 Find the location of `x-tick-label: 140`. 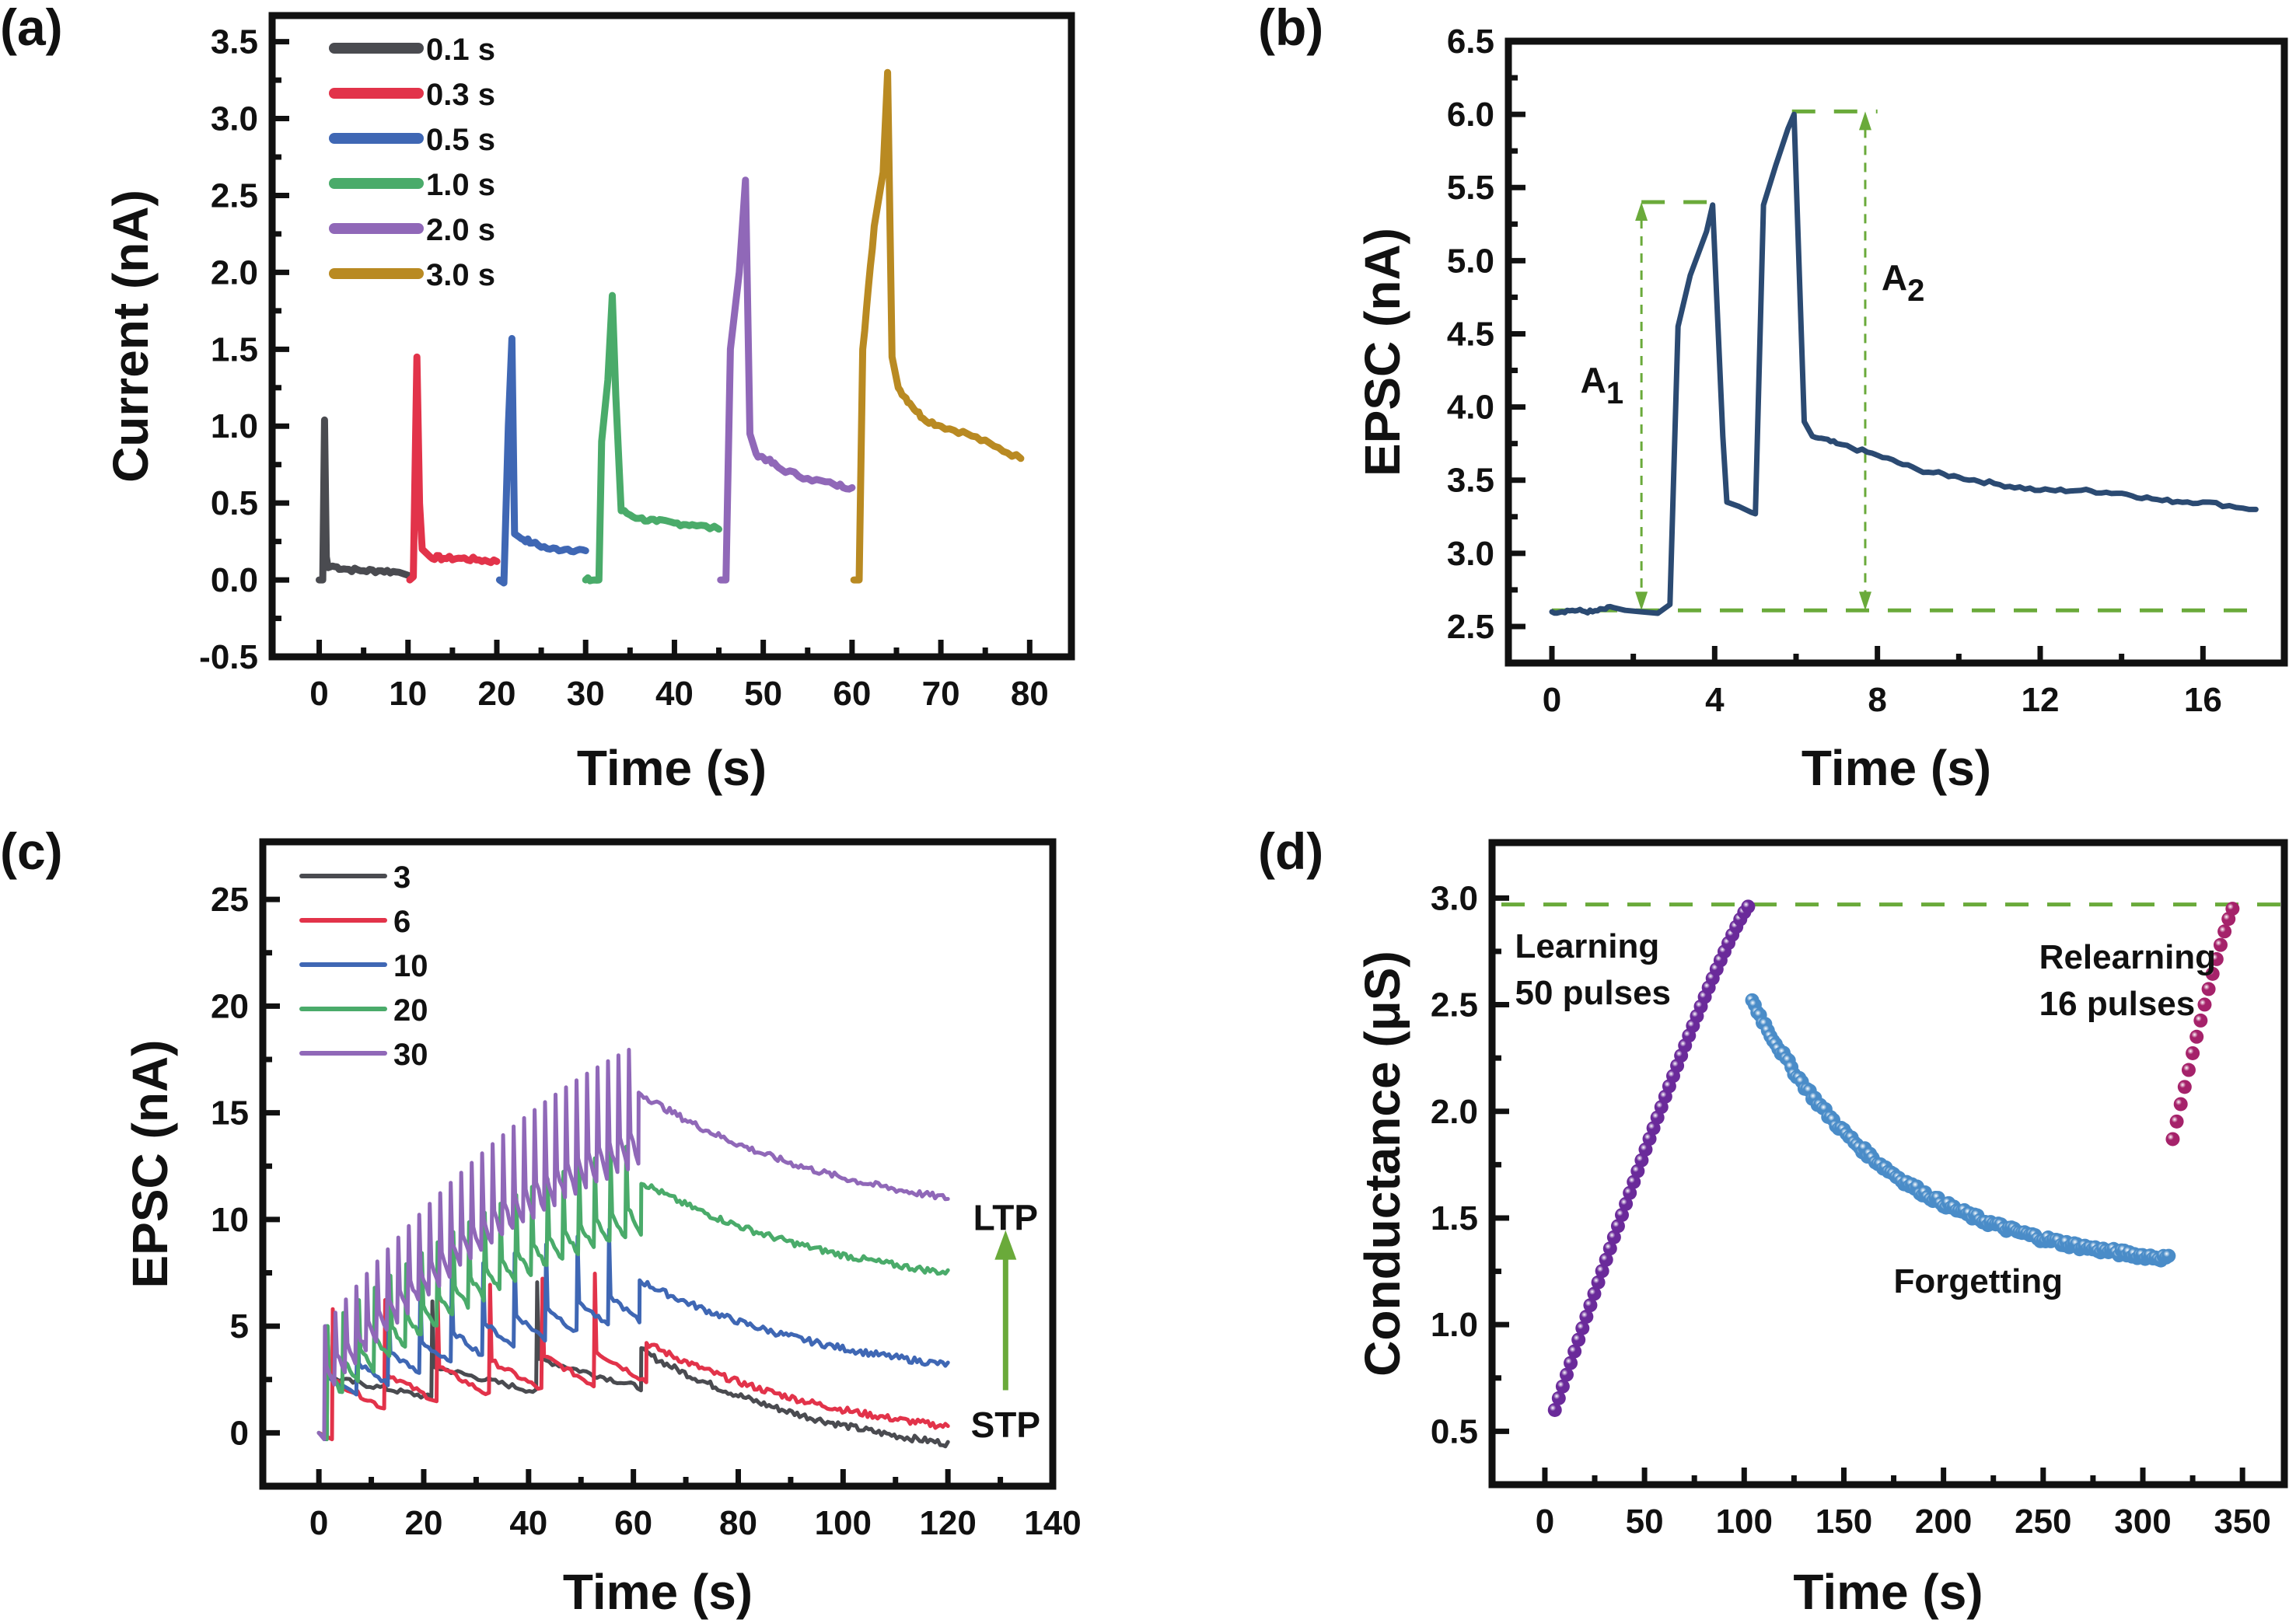

x-tick-label: 140 is located at coordinates (1052, 1523).